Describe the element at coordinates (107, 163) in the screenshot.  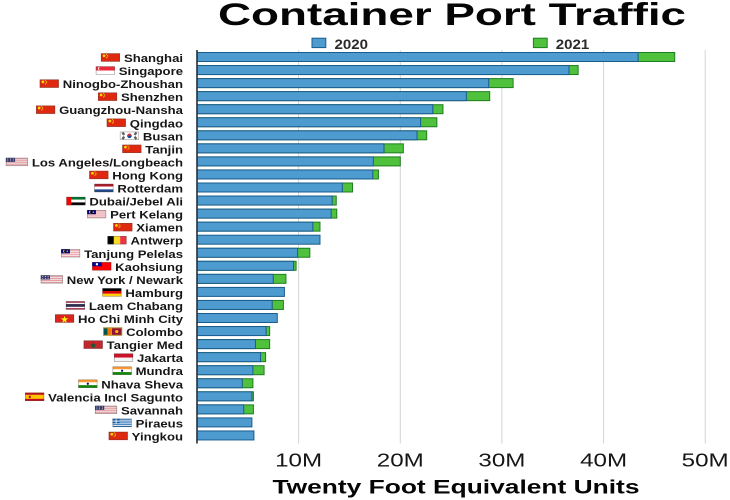
I see `svg-text: Los Angeles/Longbeach` at that location.